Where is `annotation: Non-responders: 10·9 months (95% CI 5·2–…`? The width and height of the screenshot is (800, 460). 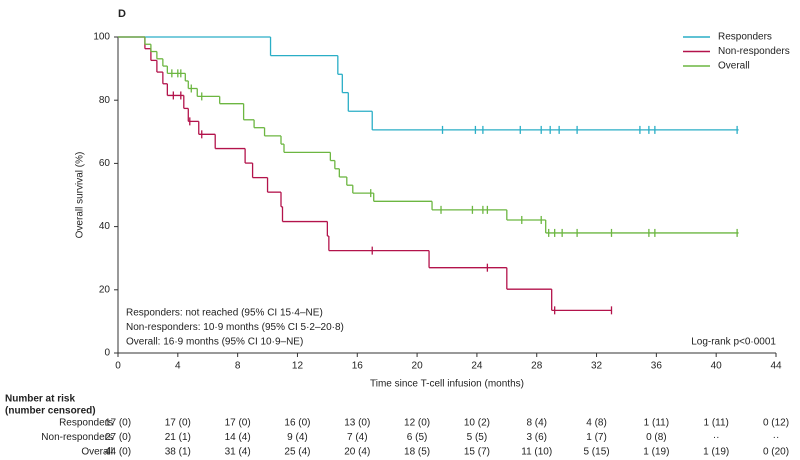
annotation: Non-responders: 10·9 months (95% CI 5·2–… is located at coordinates (235, 327).